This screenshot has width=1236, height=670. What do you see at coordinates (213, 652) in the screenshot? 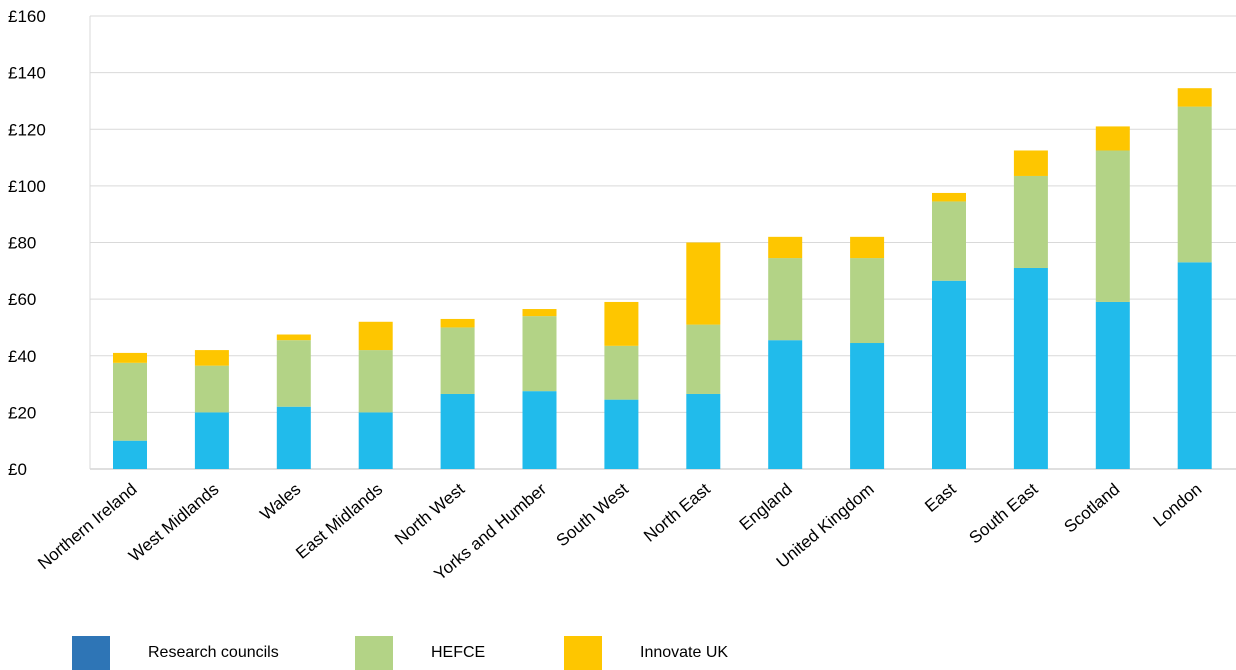
I see `legend-label-research-councils: Research councils` at bounding box center [213, 652].